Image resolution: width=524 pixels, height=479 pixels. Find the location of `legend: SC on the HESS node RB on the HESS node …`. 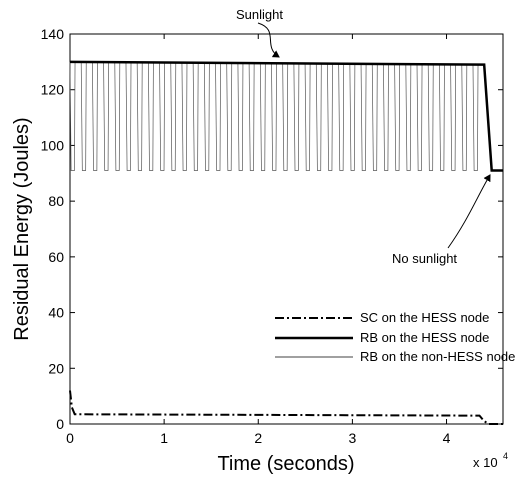

legend: SC on the HESS node RB on the HESS node … is located at coordinates (395, 337).